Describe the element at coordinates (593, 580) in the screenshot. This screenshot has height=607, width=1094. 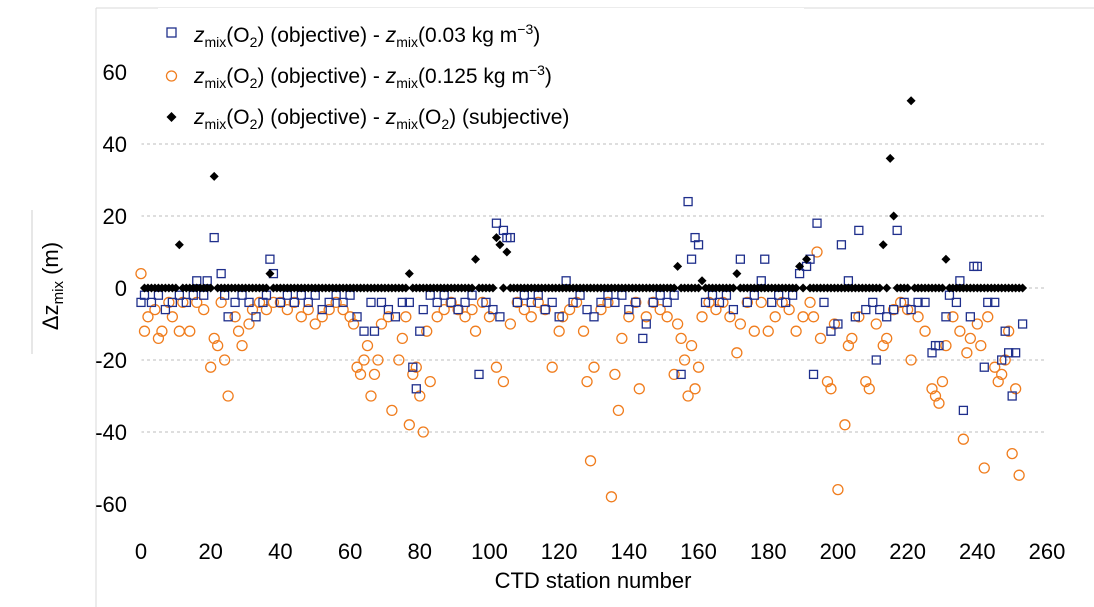
I see `x-axis-title: CTD station number` at that location.